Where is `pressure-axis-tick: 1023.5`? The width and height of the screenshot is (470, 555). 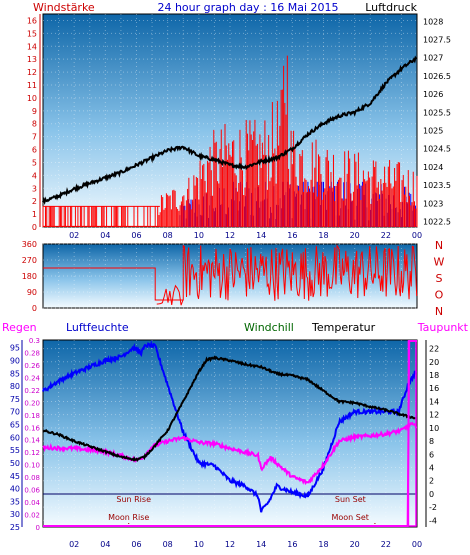
pressure-axis-tick: 1023.5 is located at coordinates (437, 185).